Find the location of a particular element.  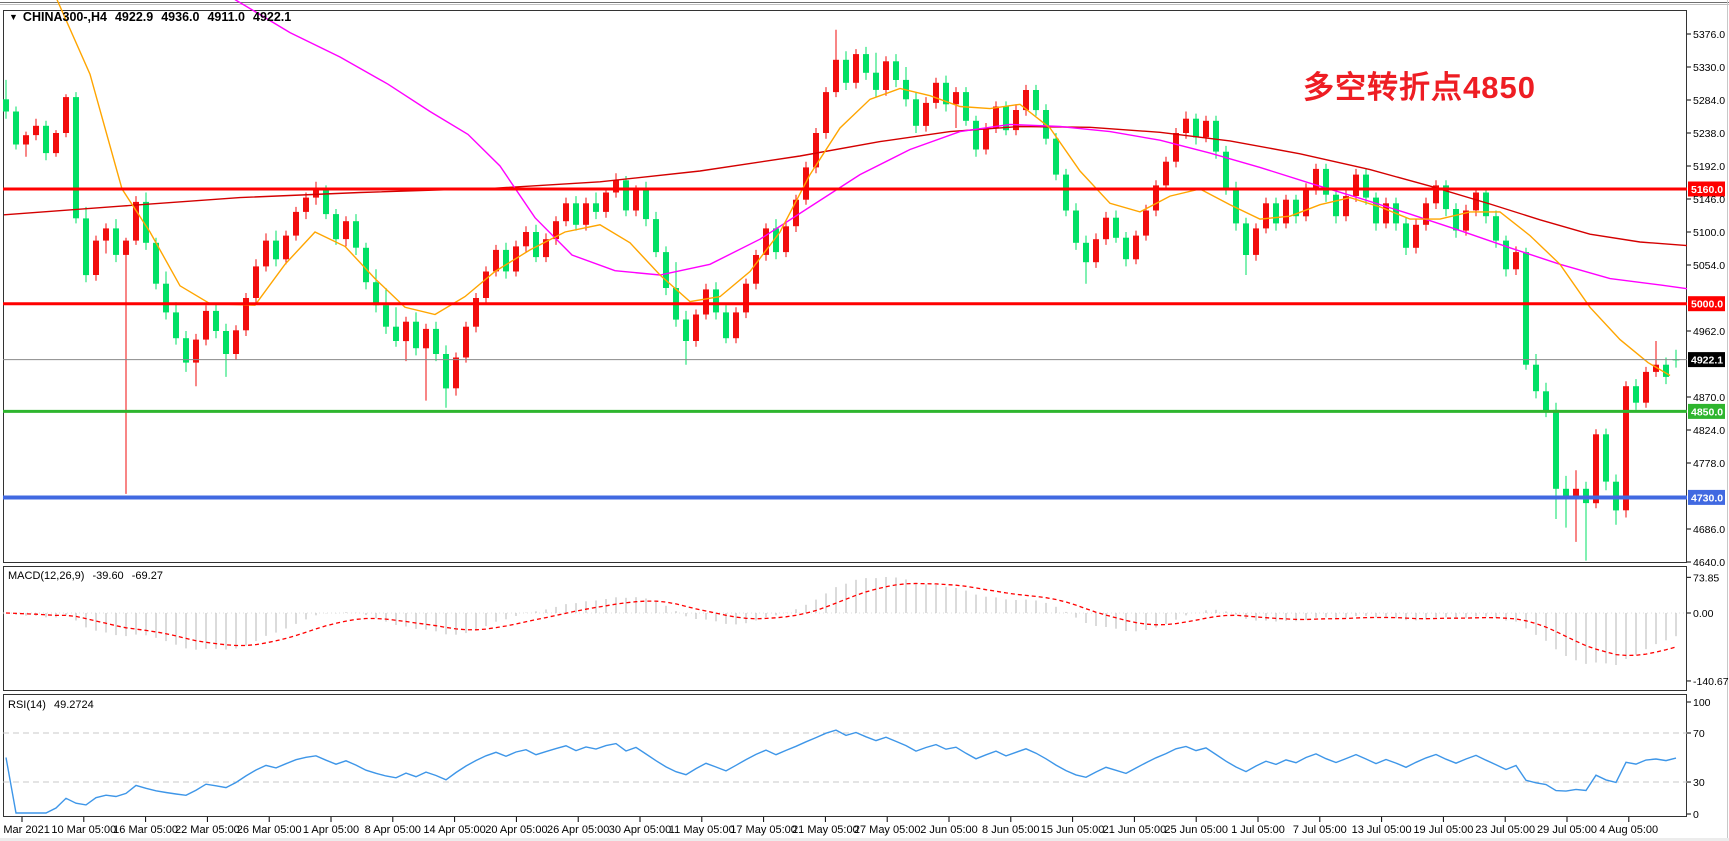

price-tick-label: 5284.0 is located at coordinates (1709, 101).